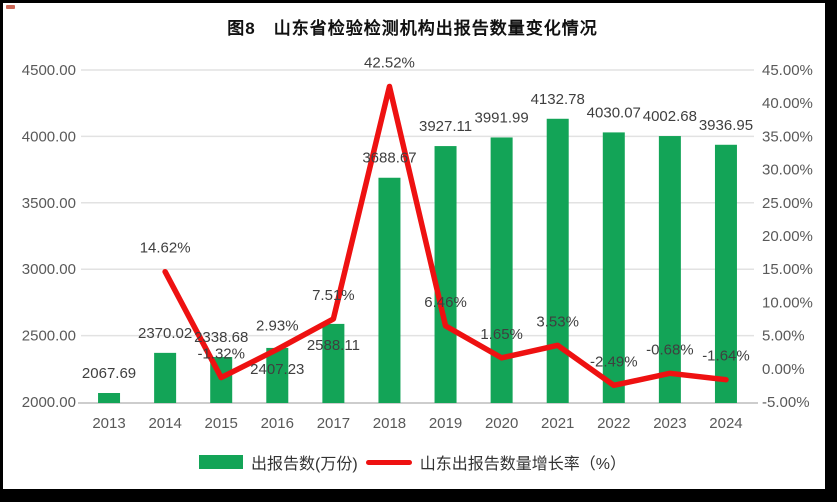 This screenshot has width=837, height=502. Describe the element at coordinates (108, 423) in the screenshot. I see `x-tick-label: 2013` at that location.